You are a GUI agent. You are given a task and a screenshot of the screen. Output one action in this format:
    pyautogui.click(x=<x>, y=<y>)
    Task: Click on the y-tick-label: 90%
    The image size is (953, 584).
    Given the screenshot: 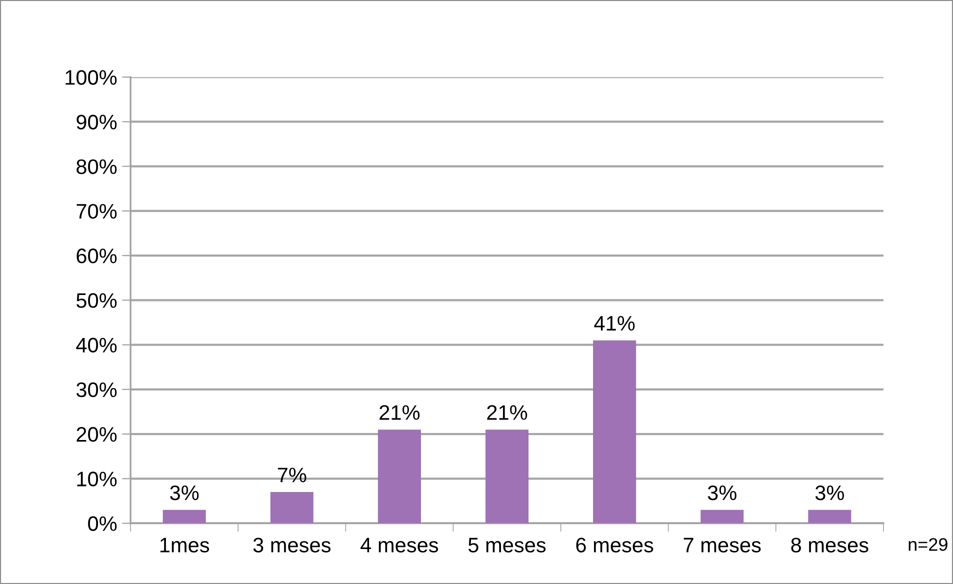 What is the action you would take?
    pyautogui.click(x=96, y=122)
    